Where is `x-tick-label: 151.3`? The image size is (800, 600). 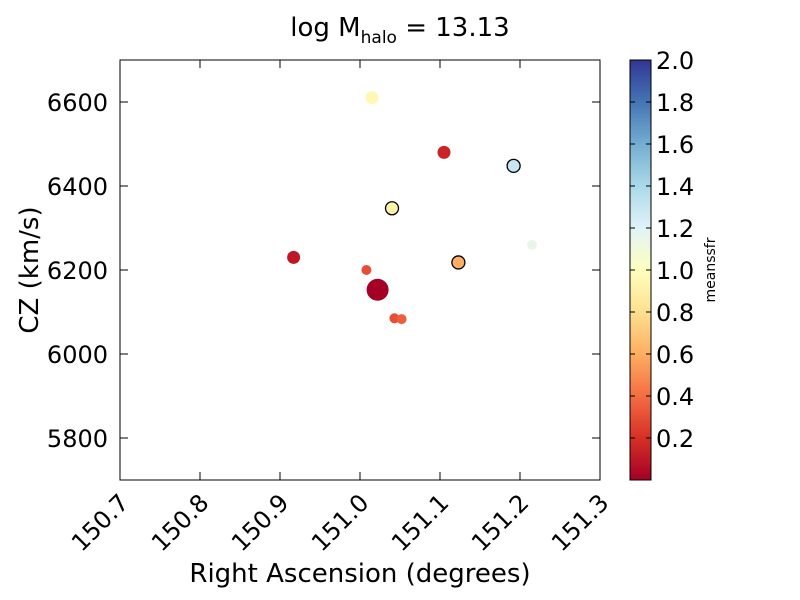 x-tick-label: 151.3 is located at coordinates (580, 523).